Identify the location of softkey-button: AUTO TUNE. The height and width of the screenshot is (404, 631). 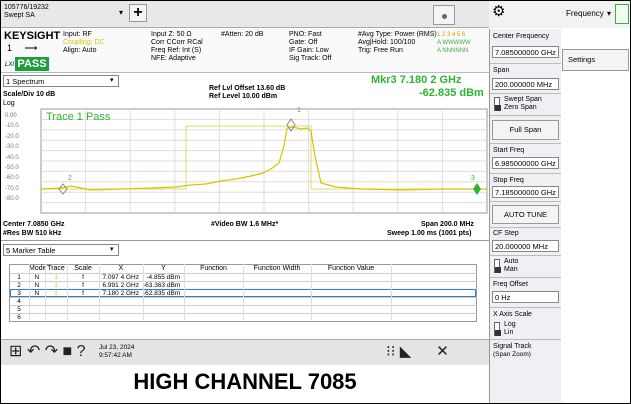
(525, 214).